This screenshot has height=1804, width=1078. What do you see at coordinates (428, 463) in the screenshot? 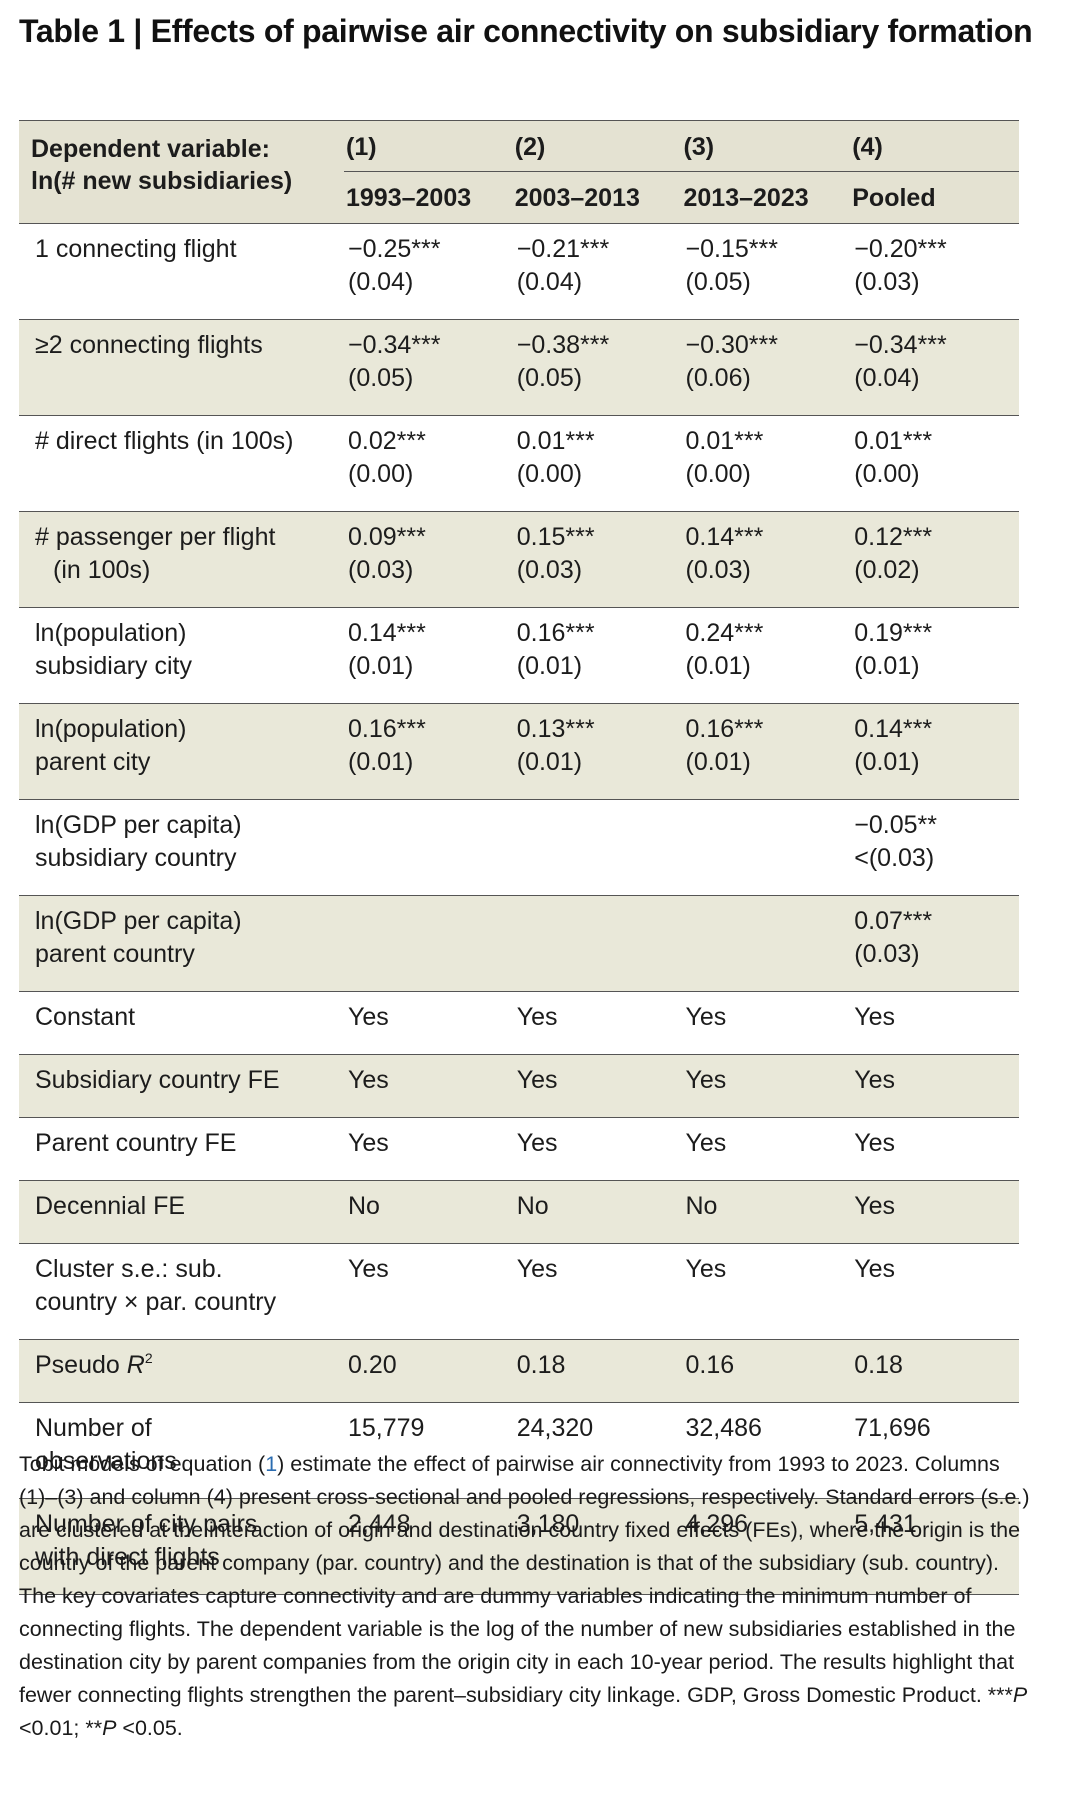
I see `table-cell: 0.02*** (0.00)` at bounding box center [428, 463].